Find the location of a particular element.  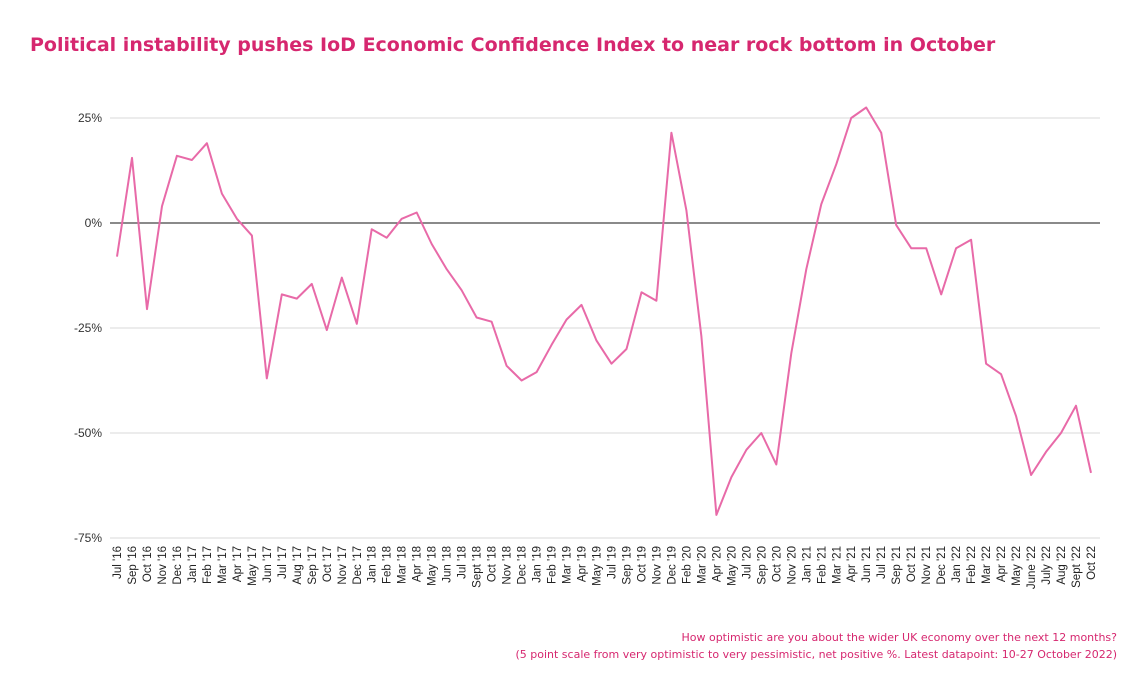

x-tick-label: Oct '17 is located at coordinates (328, 564).